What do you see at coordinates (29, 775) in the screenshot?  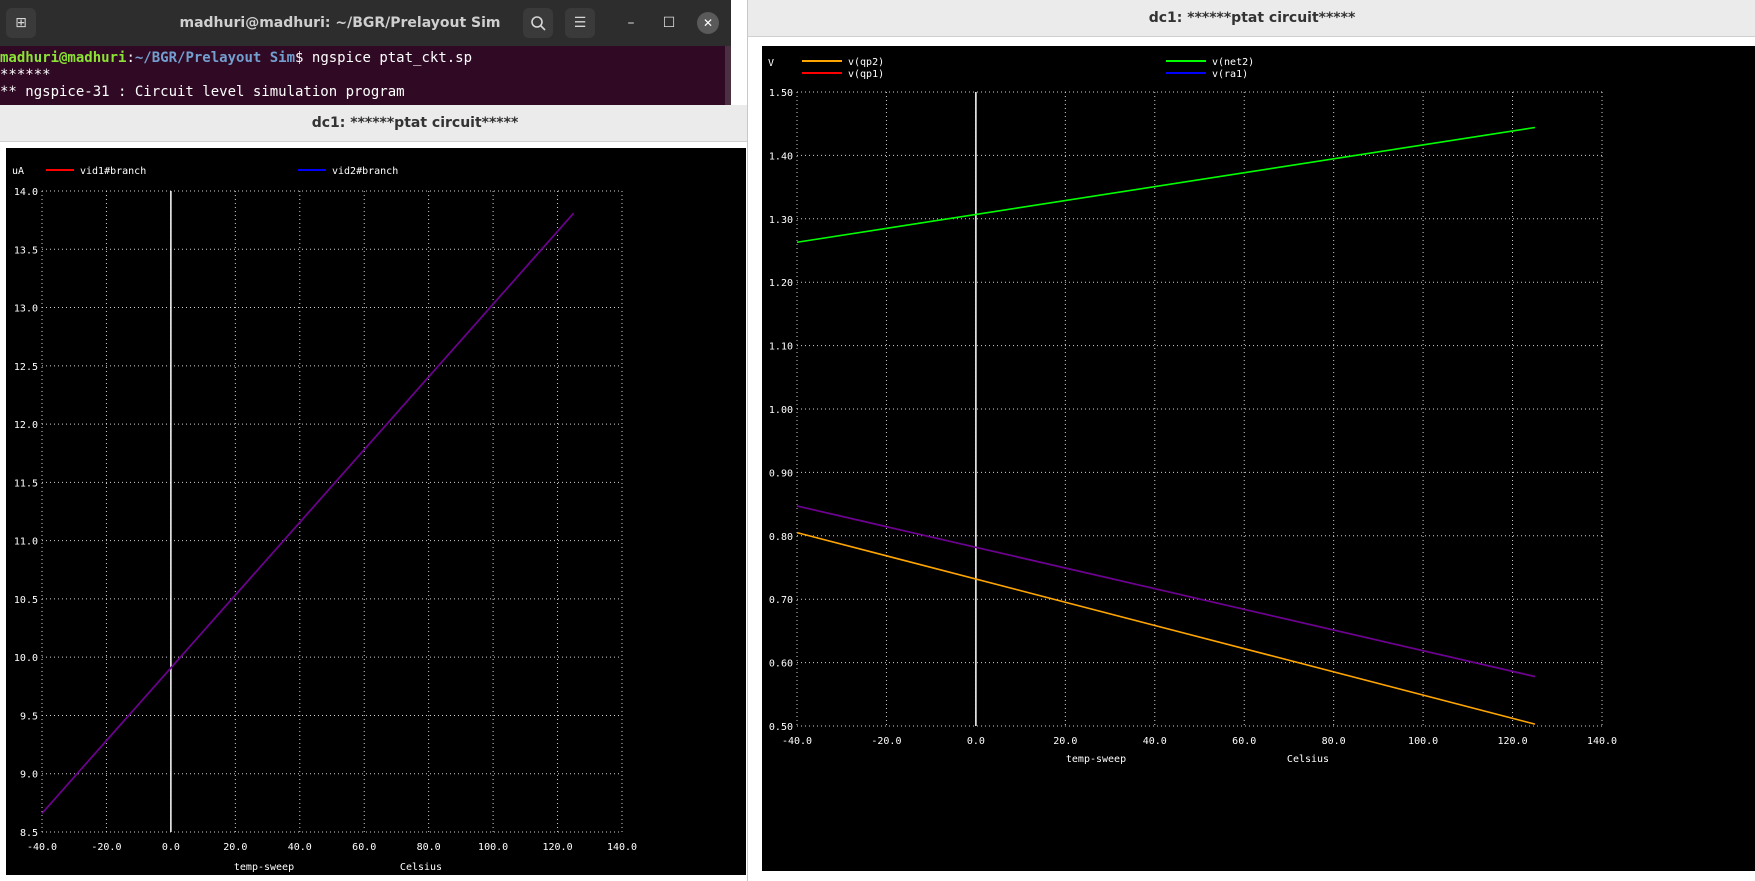 I see `y-tick-label: 9.0` at bounding box center [29, 775].